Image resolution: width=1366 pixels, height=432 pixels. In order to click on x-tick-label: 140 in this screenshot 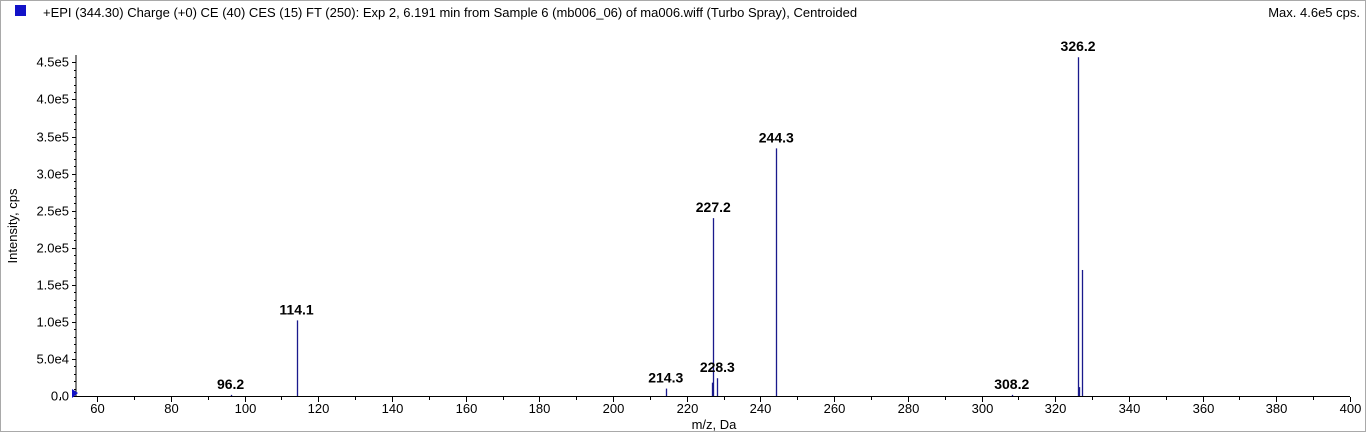, I will do `click(393, 408)`.